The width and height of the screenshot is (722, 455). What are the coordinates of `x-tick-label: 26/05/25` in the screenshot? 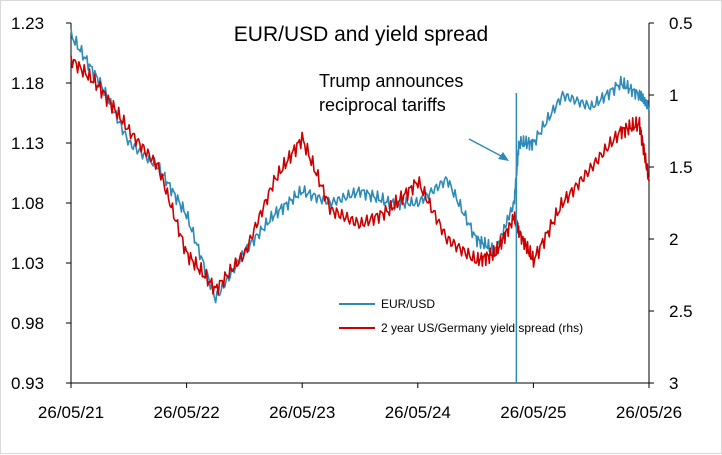 It's located at (533, 412).